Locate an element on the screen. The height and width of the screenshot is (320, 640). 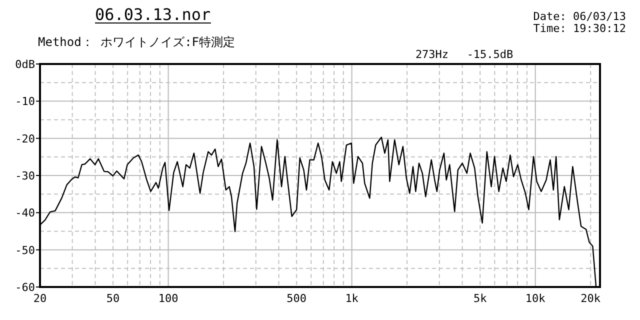
xtick: 50 is located at coordinates (113, 298).